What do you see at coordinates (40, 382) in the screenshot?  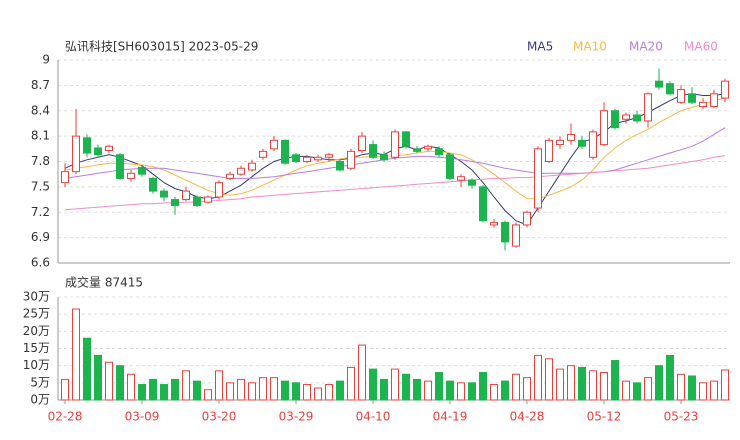 I see `y-tick-label: 5万` at bounding box center [40, 382].